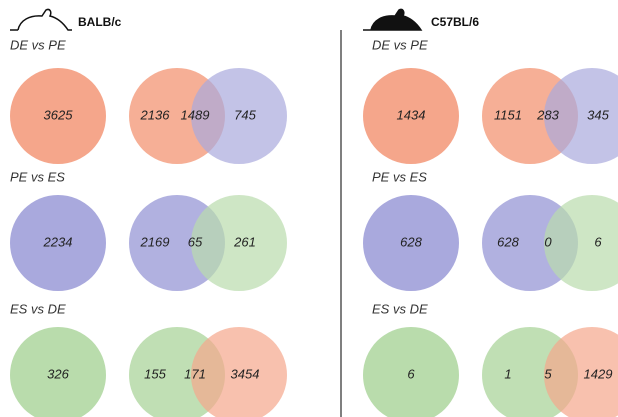  Describe the element at coordinates (245, 114) in the screenshot. I see `venn-count: 745` at that location.